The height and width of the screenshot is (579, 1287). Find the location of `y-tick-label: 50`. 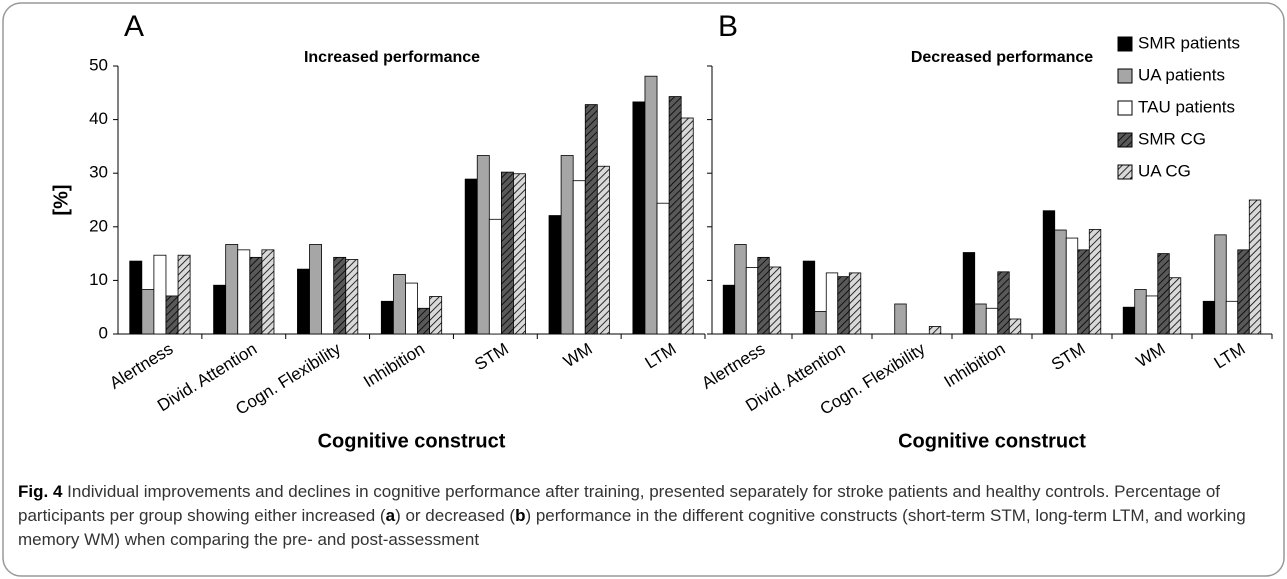

y-tick-label: 50 is located at coordinates (98, 64).